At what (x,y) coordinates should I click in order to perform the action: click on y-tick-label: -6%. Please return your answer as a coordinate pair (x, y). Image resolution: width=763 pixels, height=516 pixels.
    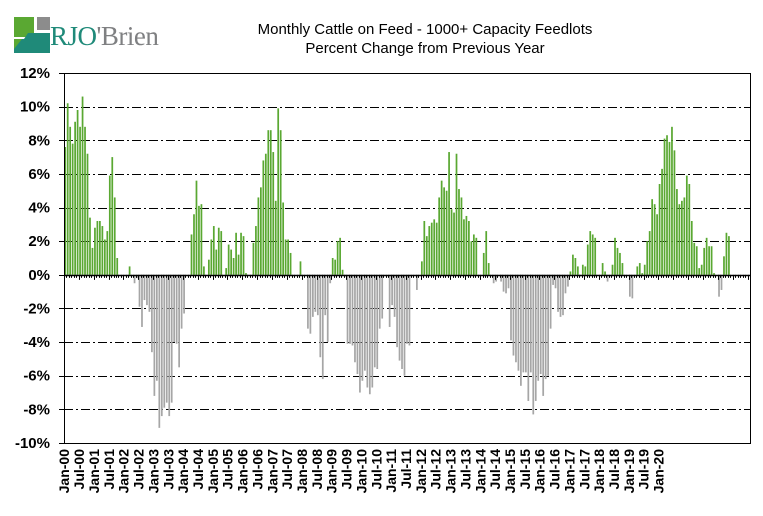
    Looking at the image, I should click on (36, 376).